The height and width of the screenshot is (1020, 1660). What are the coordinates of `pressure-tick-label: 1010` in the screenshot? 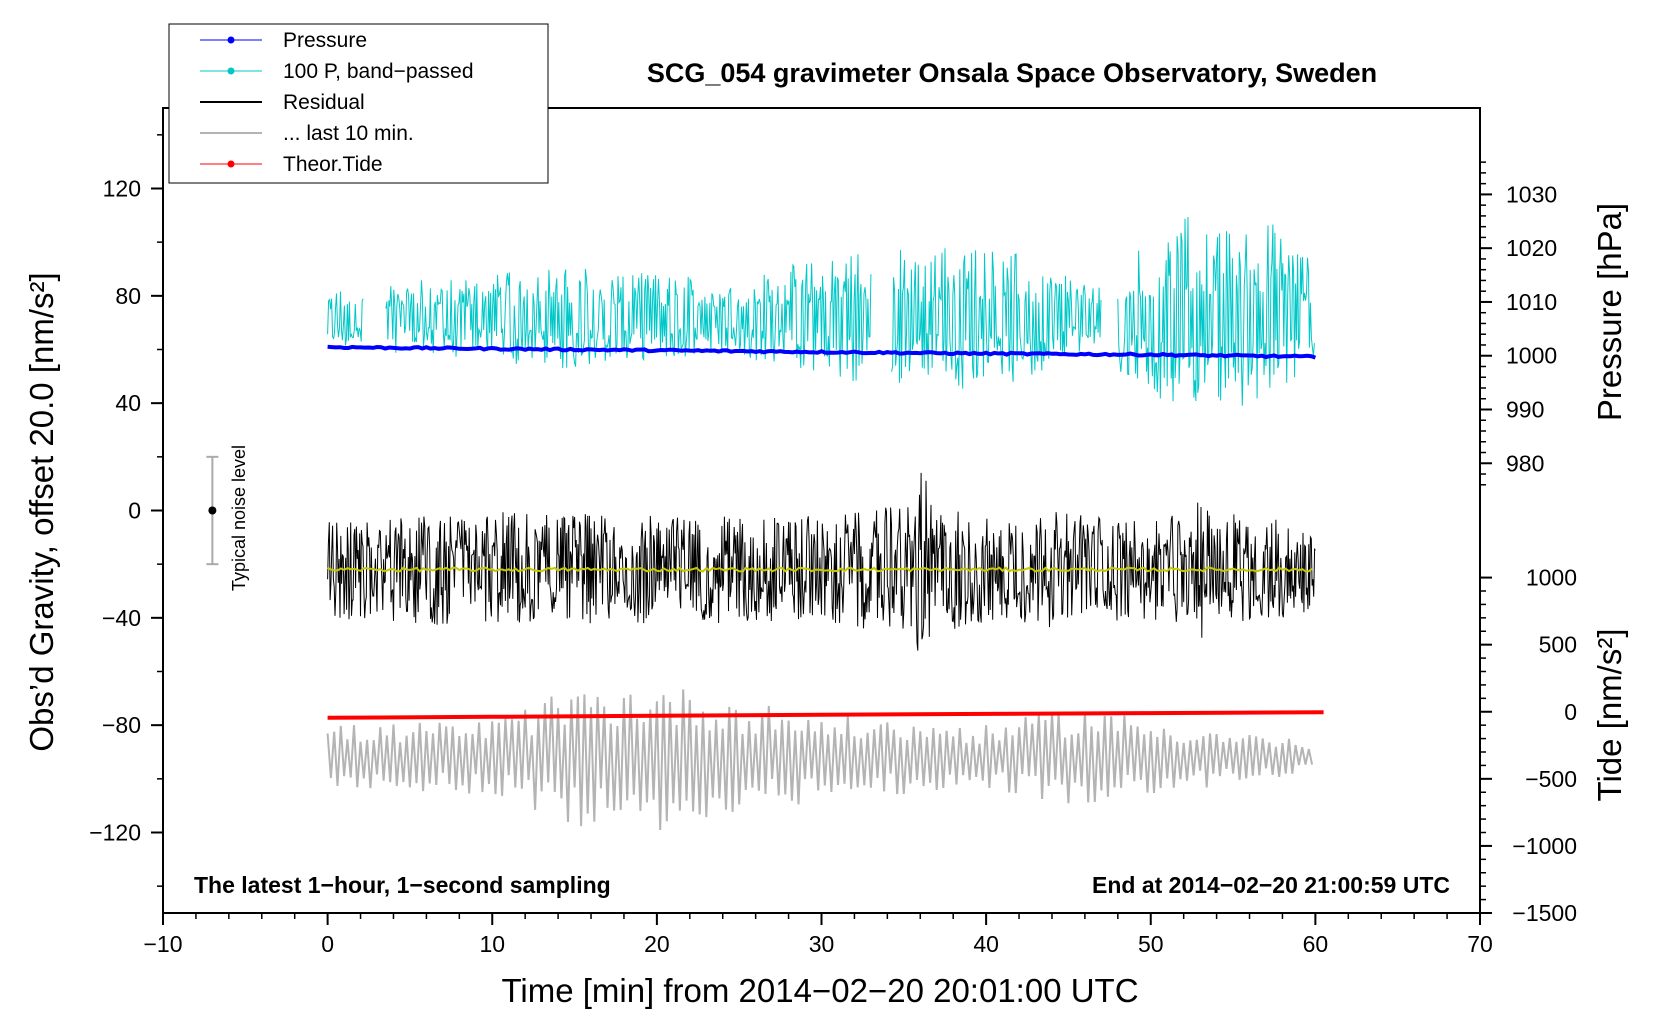 It's located at (1531, 302).